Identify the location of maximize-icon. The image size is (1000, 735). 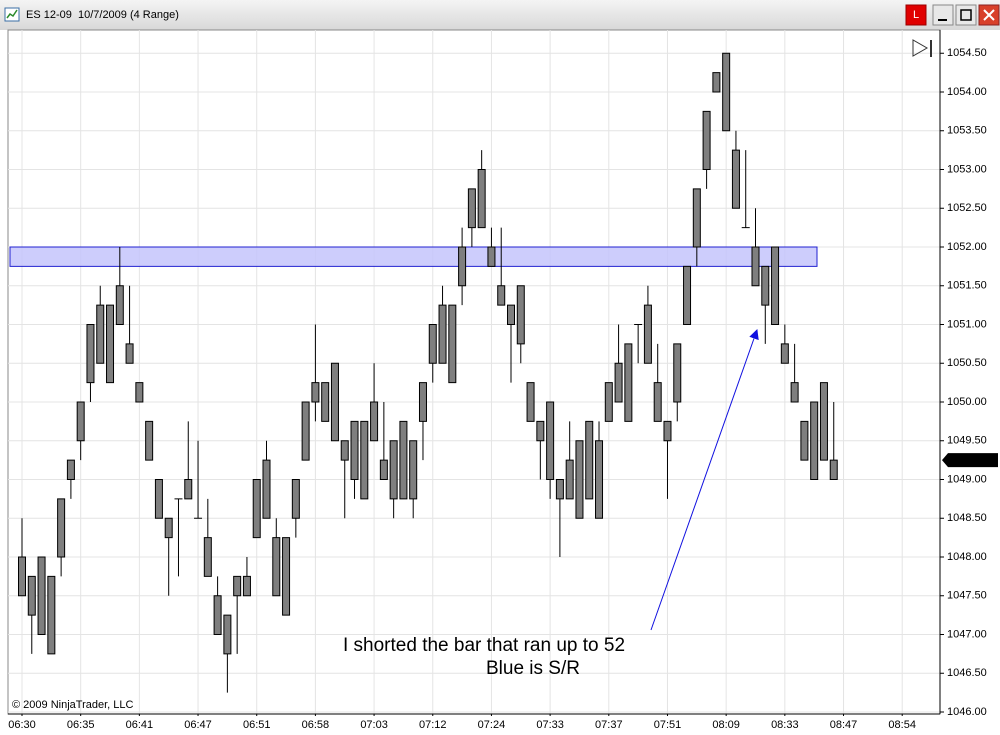
(966, 15).